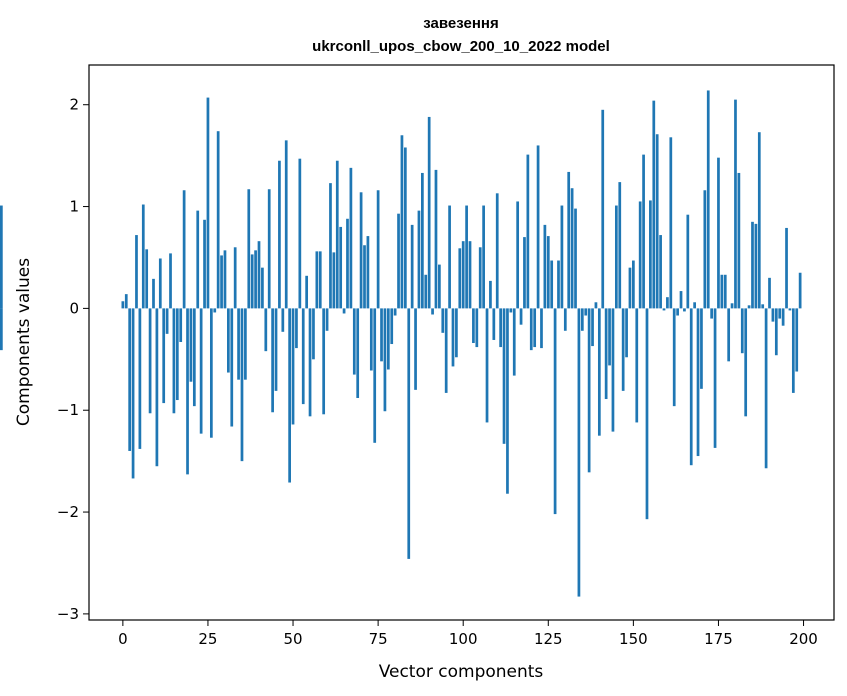  I want to click on x-axis-label: Vector components, so click(461, 672).